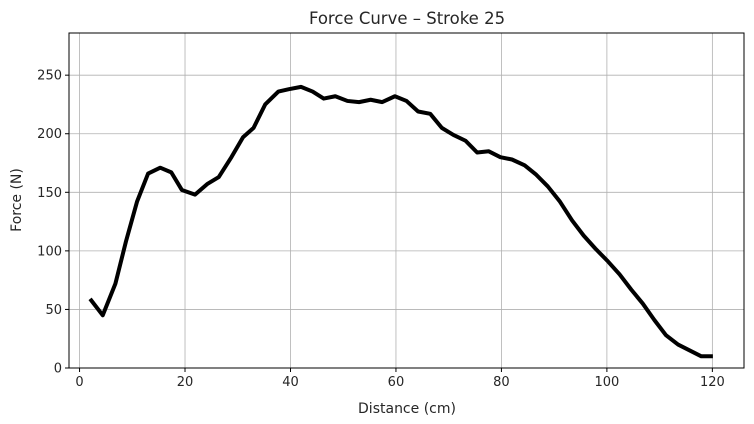  Describe the element at coordinates (49, 251) in the screenshot. I see `y-tick-label: 100` at that location.